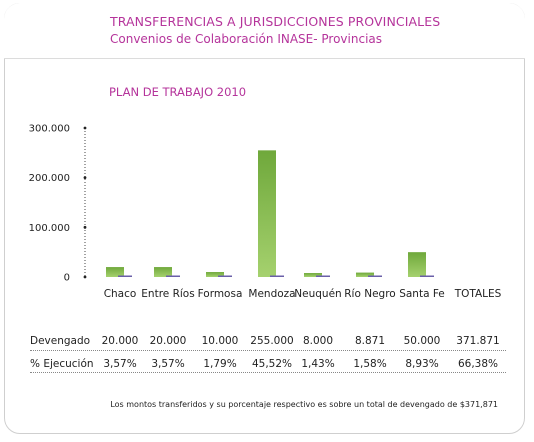 The width and height of the screenshot is (534, 442). Describe the element at coordinates (220, 294) in the screenshot. I see `x-category-label: Formosa` at that location.